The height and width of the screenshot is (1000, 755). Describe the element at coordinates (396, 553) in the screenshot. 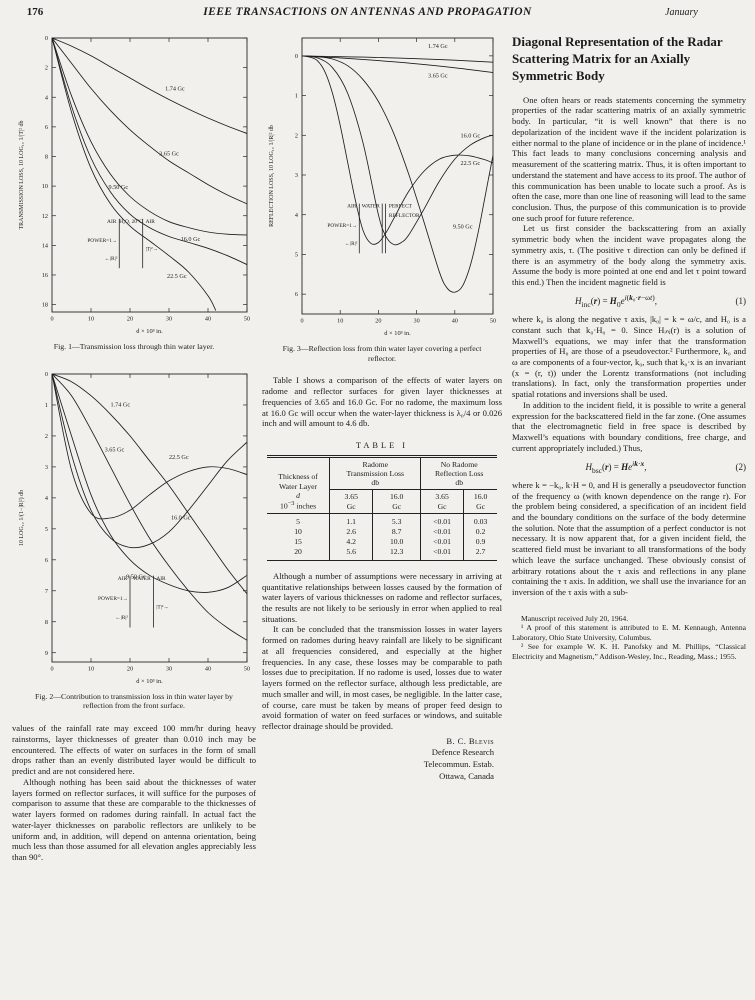

I see `table-cell: 12.3` at that location.